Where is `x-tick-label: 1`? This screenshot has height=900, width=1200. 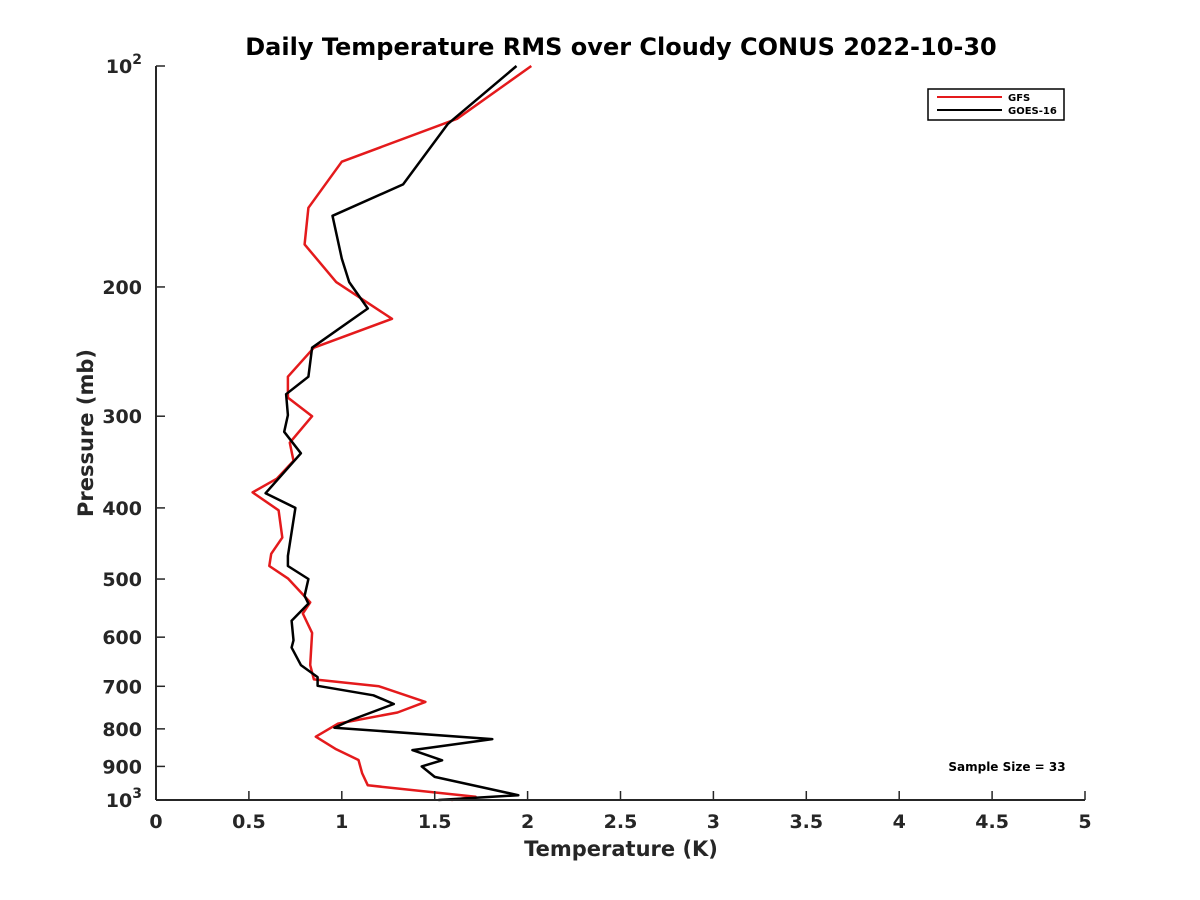
x-tick-label: 1 is located at coordinates (341, 822).